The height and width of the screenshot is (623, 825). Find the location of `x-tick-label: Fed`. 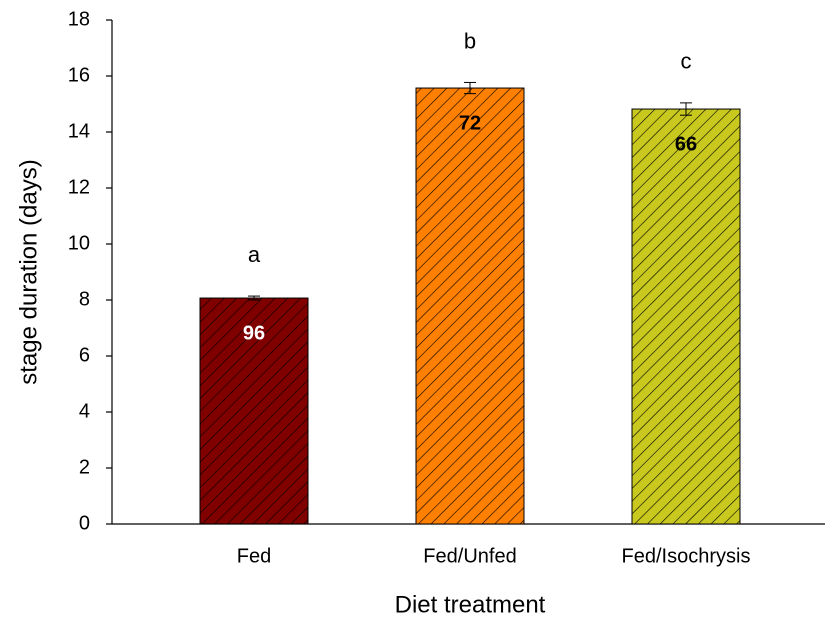

x-tick-label: Fed is located at coordinates (254, 556).